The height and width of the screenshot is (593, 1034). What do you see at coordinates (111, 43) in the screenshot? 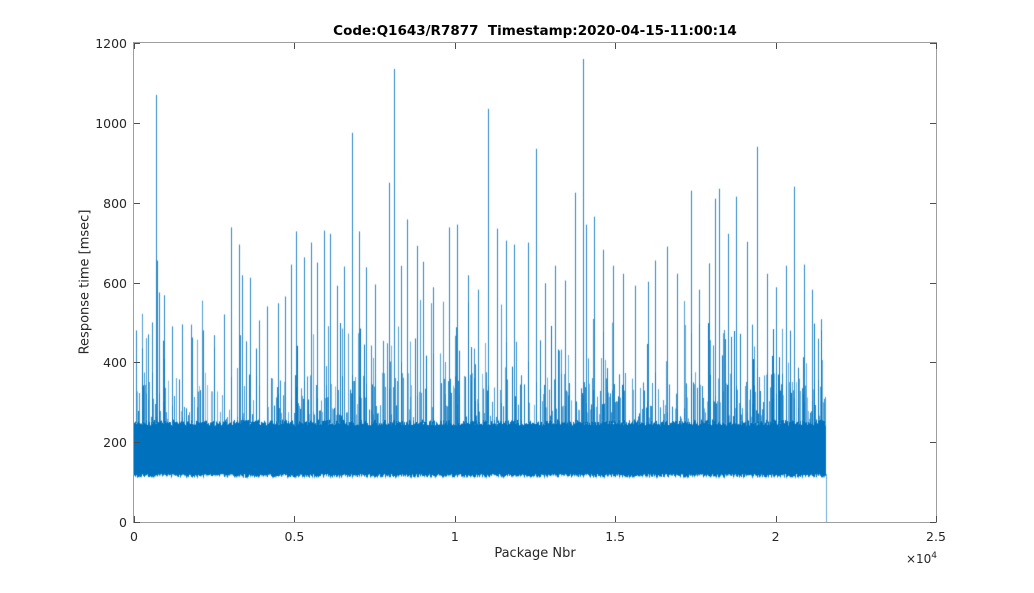
I see `y-tick-label: 1200` at bounding box center [111, 43].